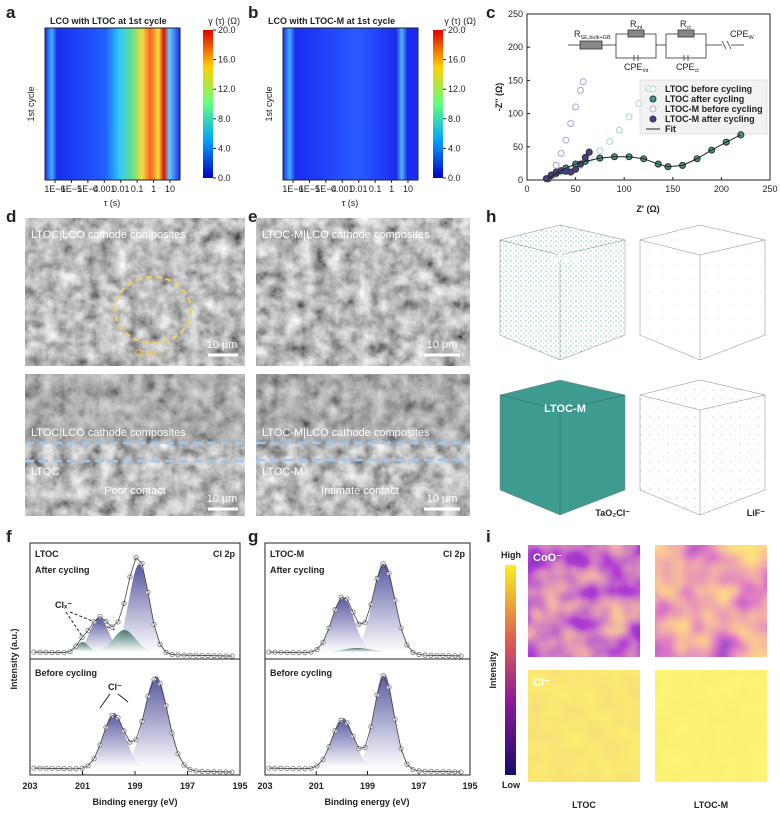 This screenshot has width=780, height=822. I want to click on colorbar-tick-label: 8.0, so click(454, 119).